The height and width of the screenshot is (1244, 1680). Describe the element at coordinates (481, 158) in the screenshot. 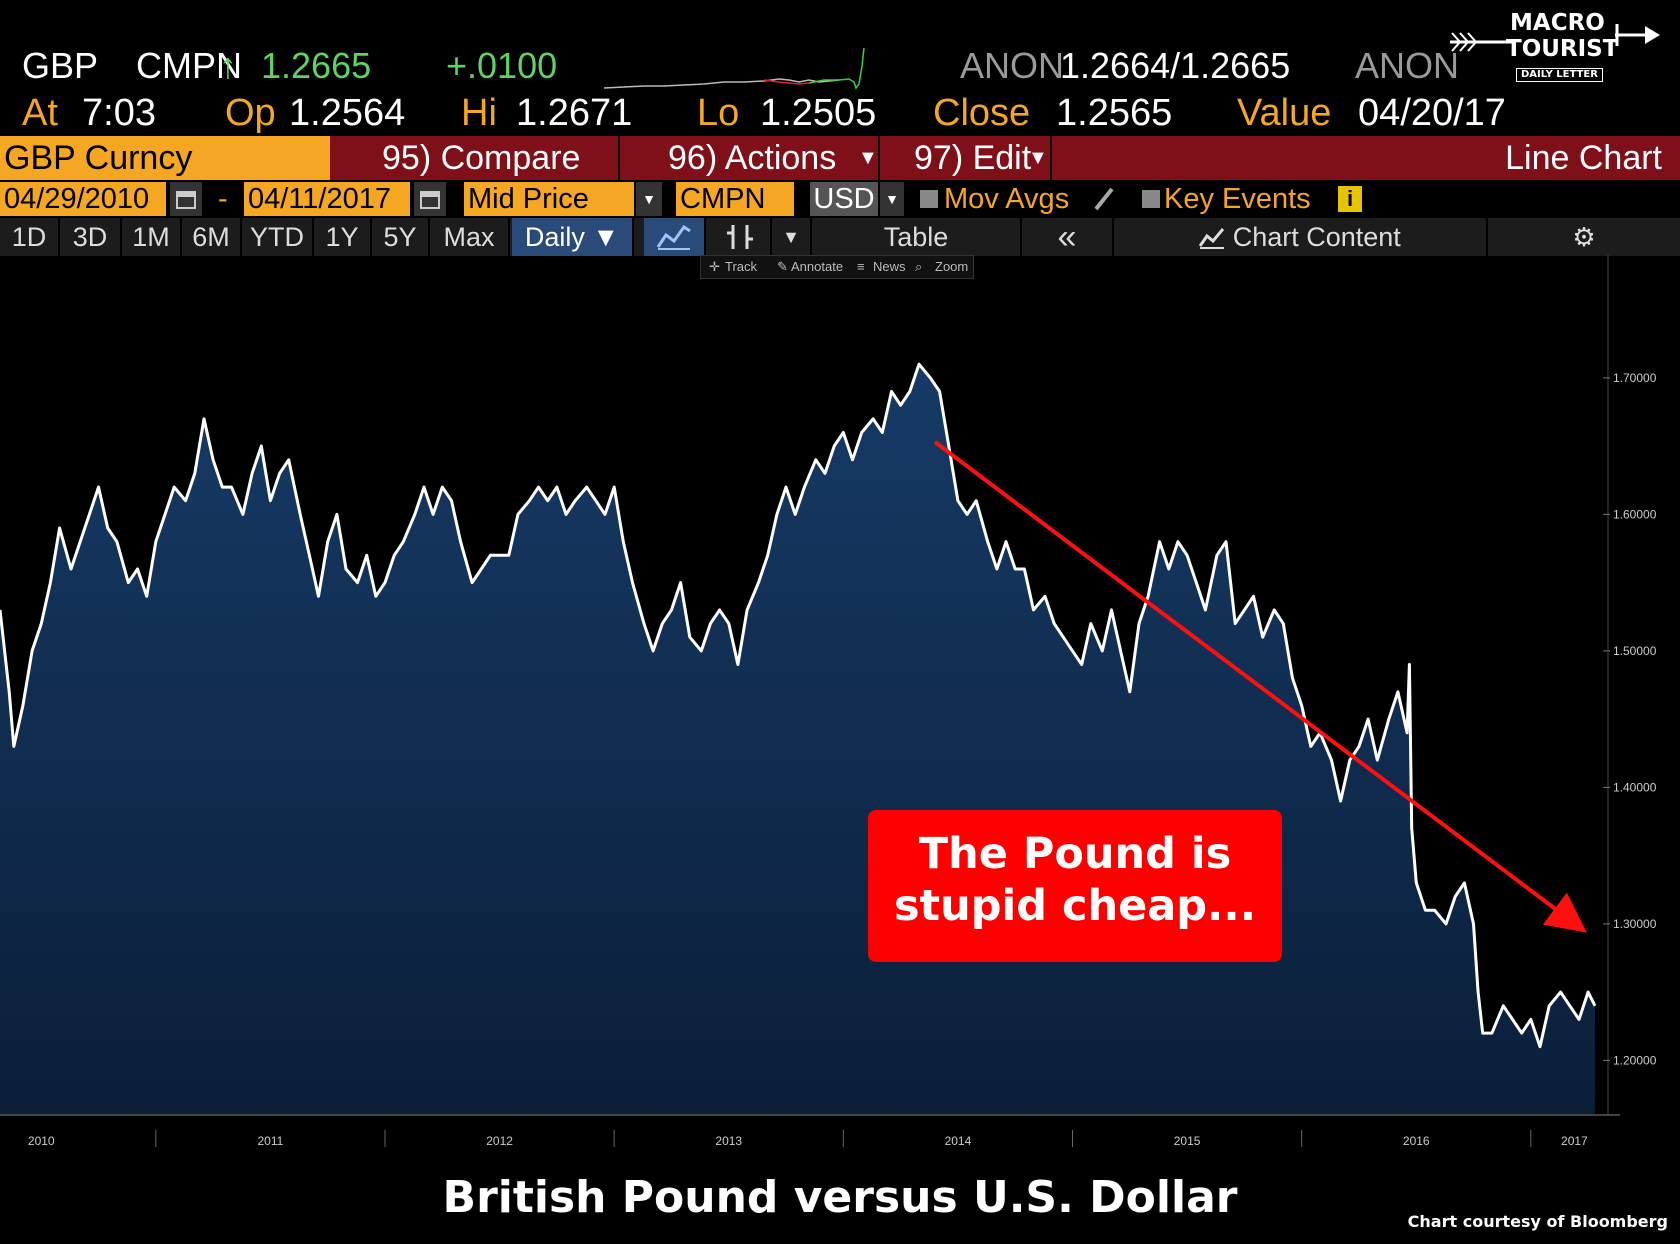

I see `compare-button: 95) Compare` at that location.